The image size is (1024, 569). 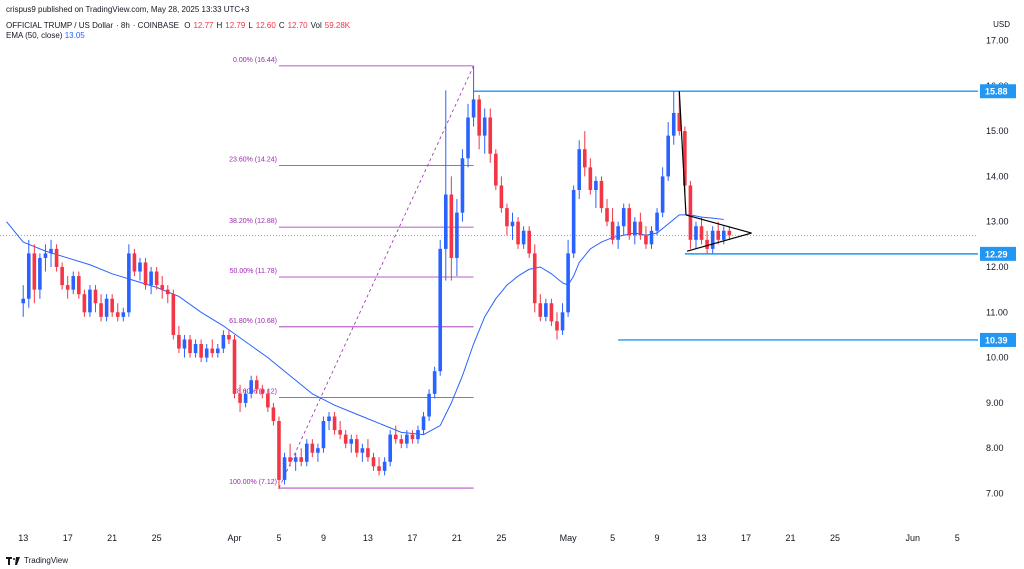 I want to click on fib-level-label: 50.00% (11.78), so click(x=253, y=271).